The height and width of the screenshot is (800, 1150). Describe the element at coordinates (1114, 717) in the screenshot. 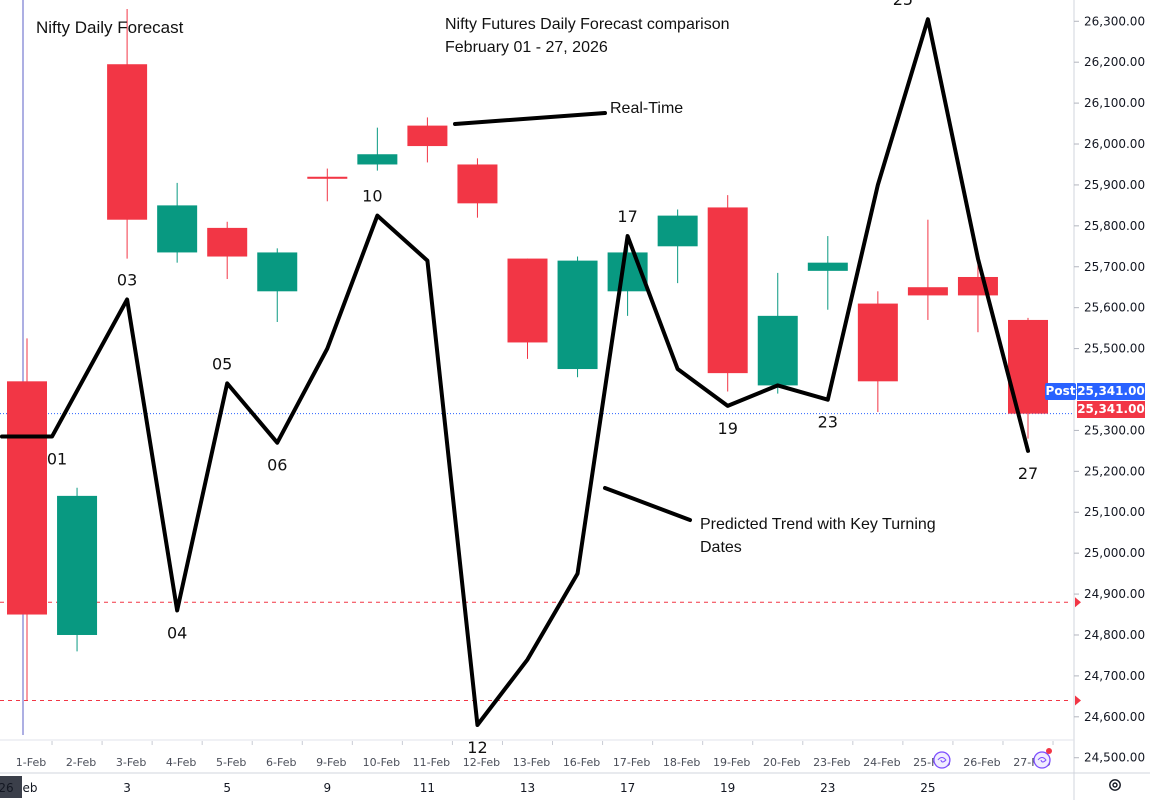

I see `y-tick-label: 24,600.00` at that location.